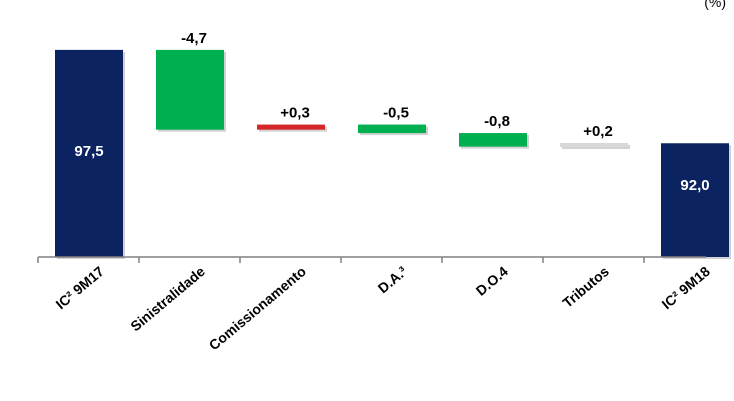  Describe the element at coordinates (694, 185) in the screenshot. I see `value-label-6: 92,0` at that location.